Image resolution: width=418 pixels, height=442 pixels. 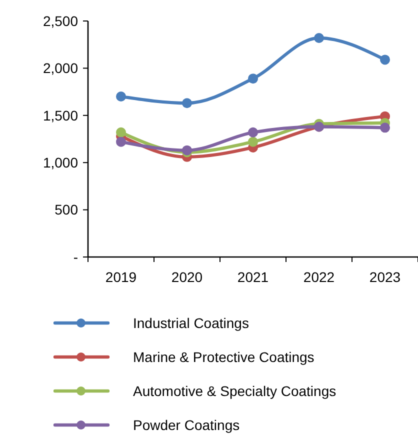 I want to click on y-tick-label: 1,500, so click(x=60, y=115).